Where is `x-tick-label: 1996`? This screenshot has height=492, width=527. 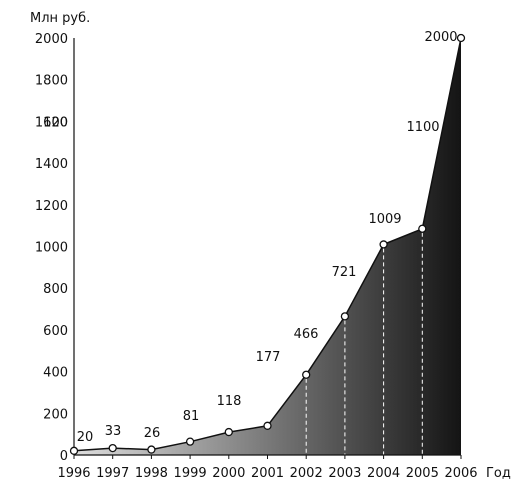 x-tick-label: 1996 is located at coordinates (73, 473).